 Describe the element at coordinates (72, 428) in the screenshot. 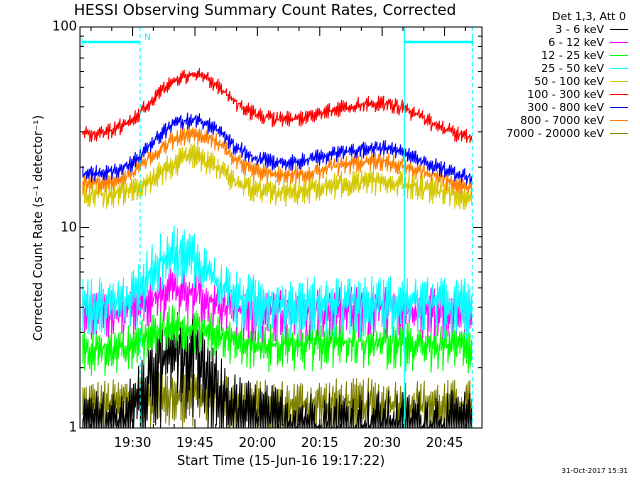

I see `y-tick-label: 1` at that location.